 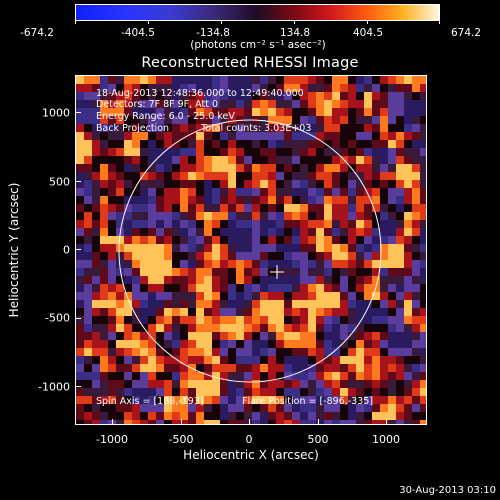 What do you see at coordinates (54, 387) in the screenshot?
I see `y-tick-label: -1000` at bounding box center [54, 387].